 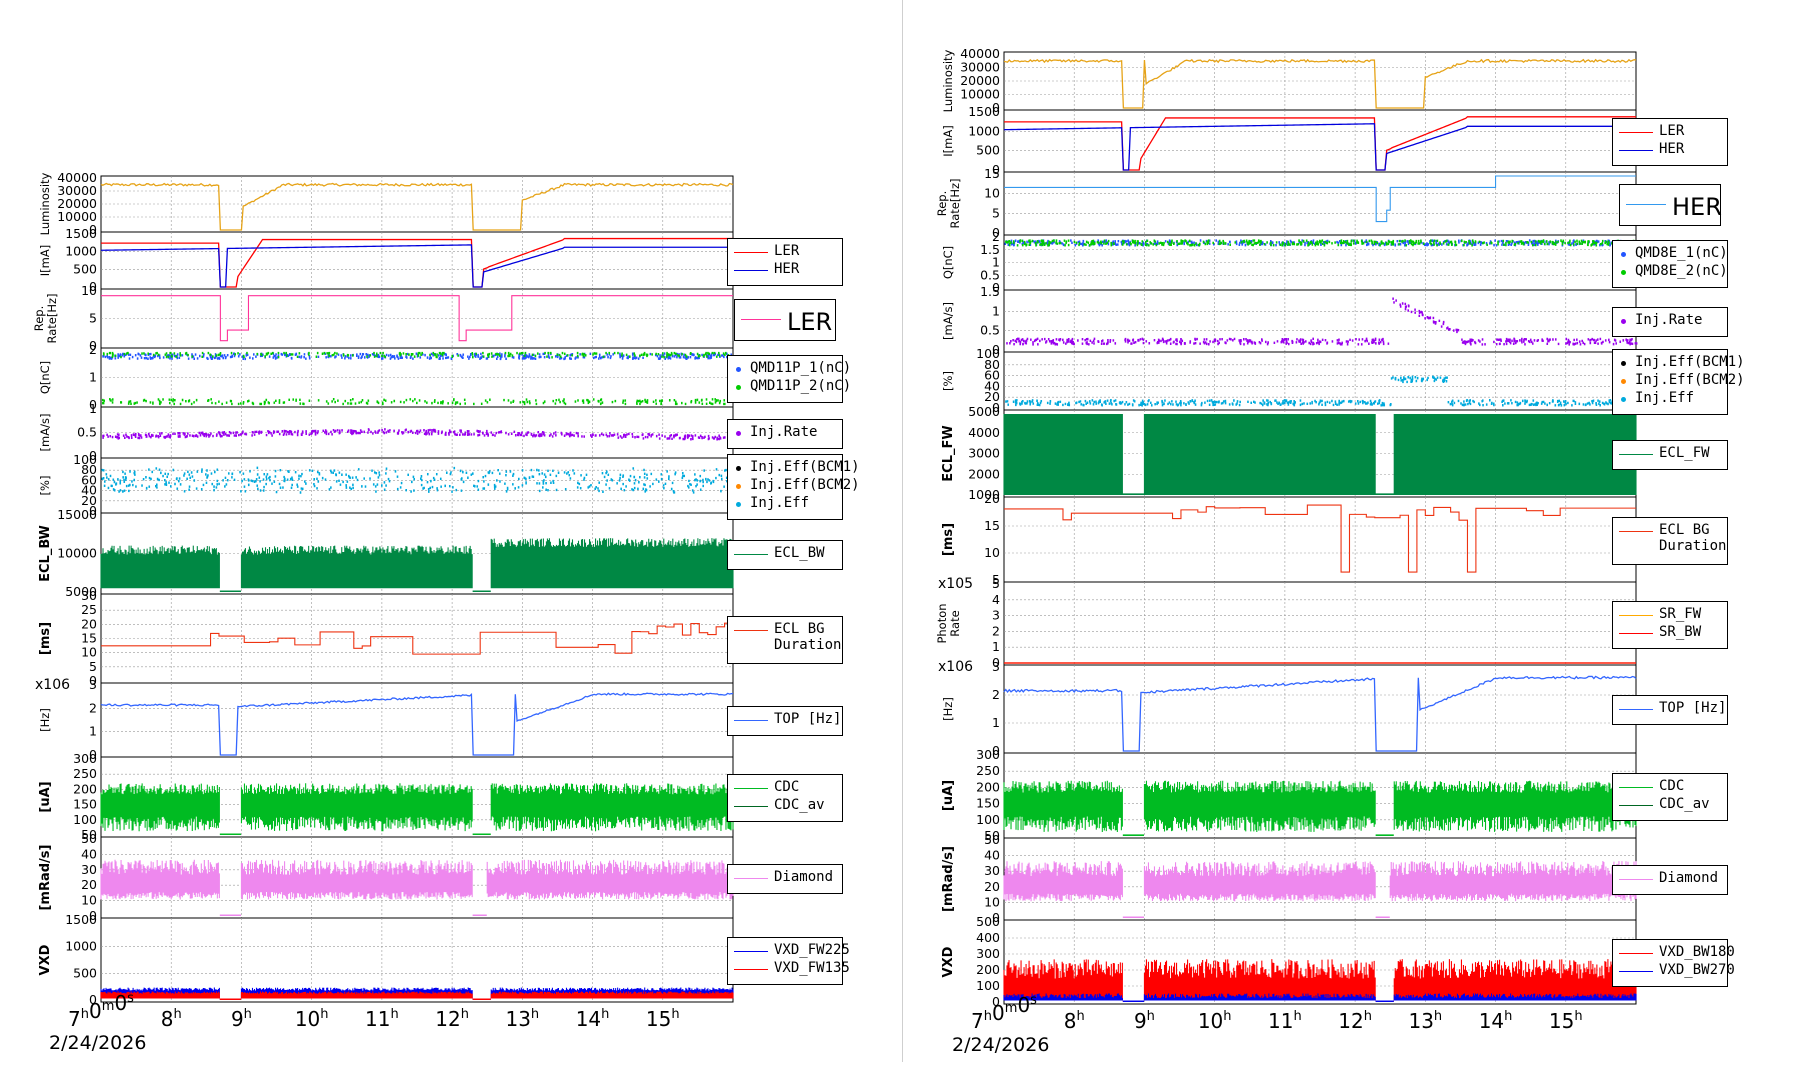 What do you see at coordinates (785, 806) in the screenshot?
I see `legend-entry: CDC_av` at bounding box center [785, 806].